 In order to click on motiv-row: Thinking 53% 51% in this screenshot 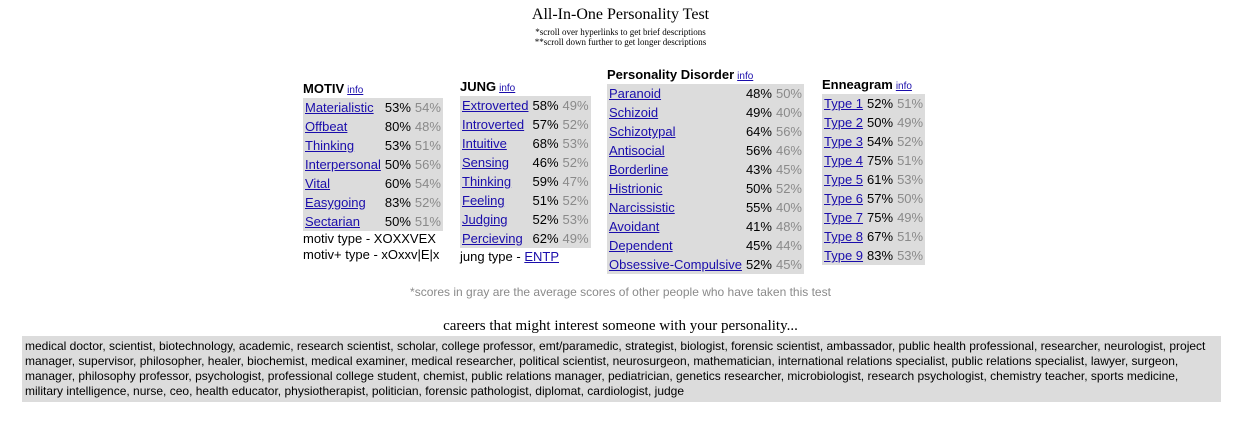, I will do `click(373, 145)`.